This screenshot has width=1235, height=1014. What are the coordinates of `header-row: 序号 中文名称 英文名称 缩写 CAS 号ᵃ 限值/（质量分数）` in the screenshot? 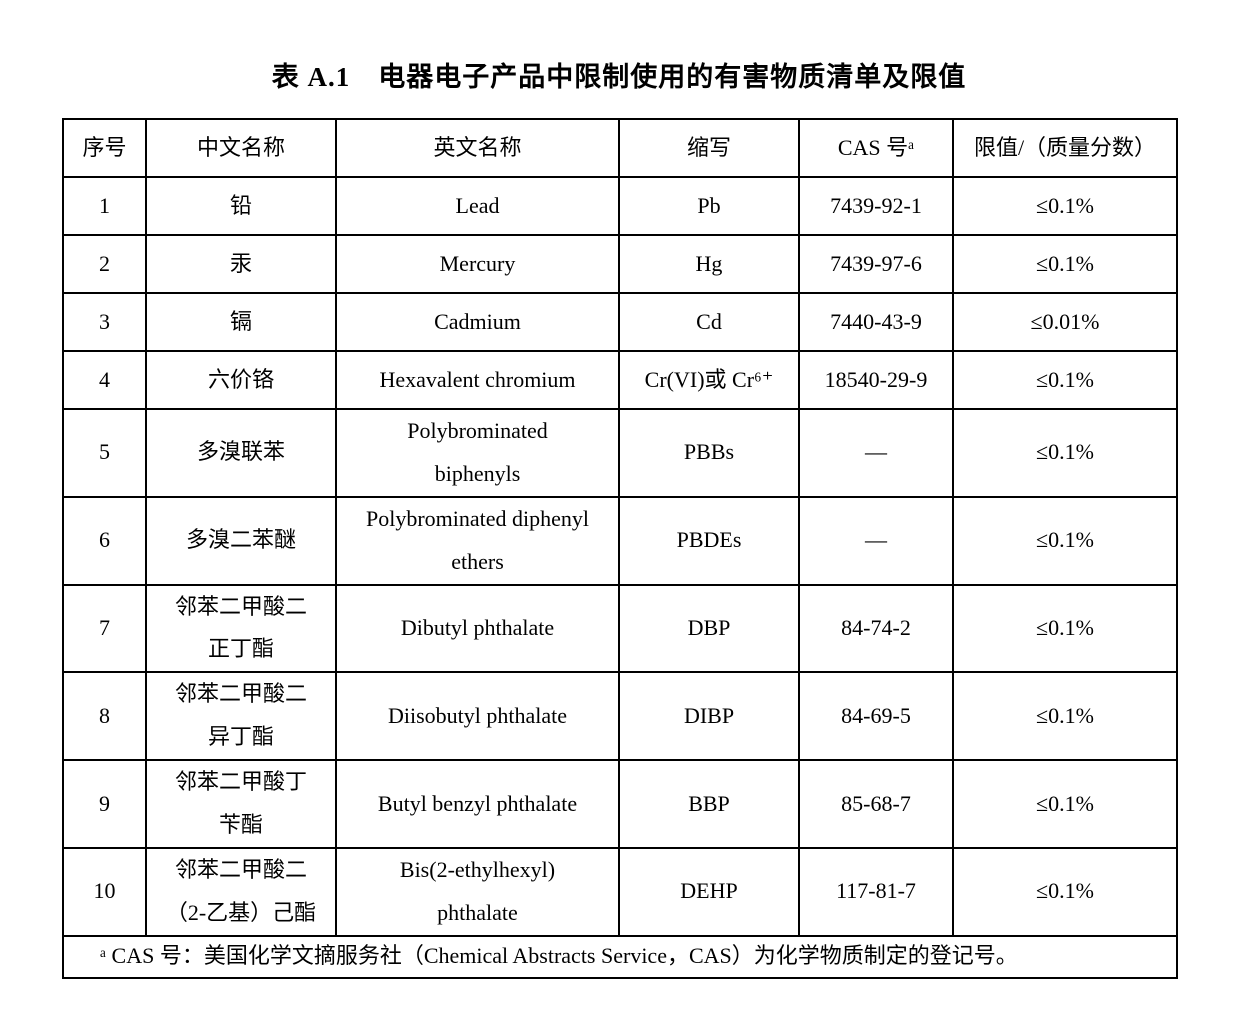 It's located at (620, 148).